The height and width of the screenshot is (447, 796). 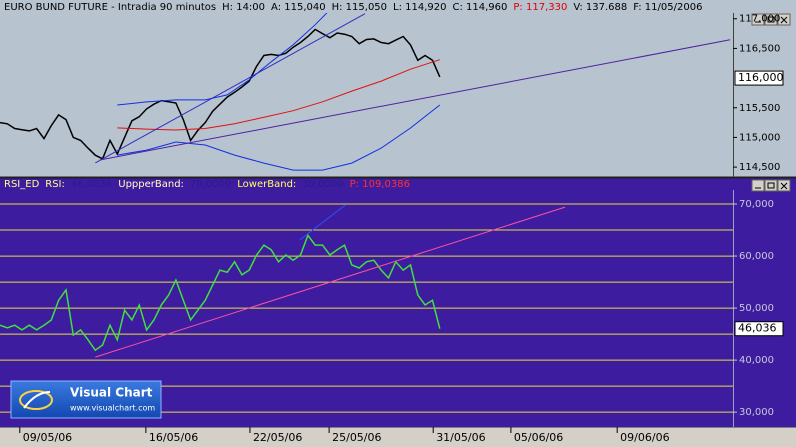 I want to click on header-item: 46,0036, so click(x=91, y=184).